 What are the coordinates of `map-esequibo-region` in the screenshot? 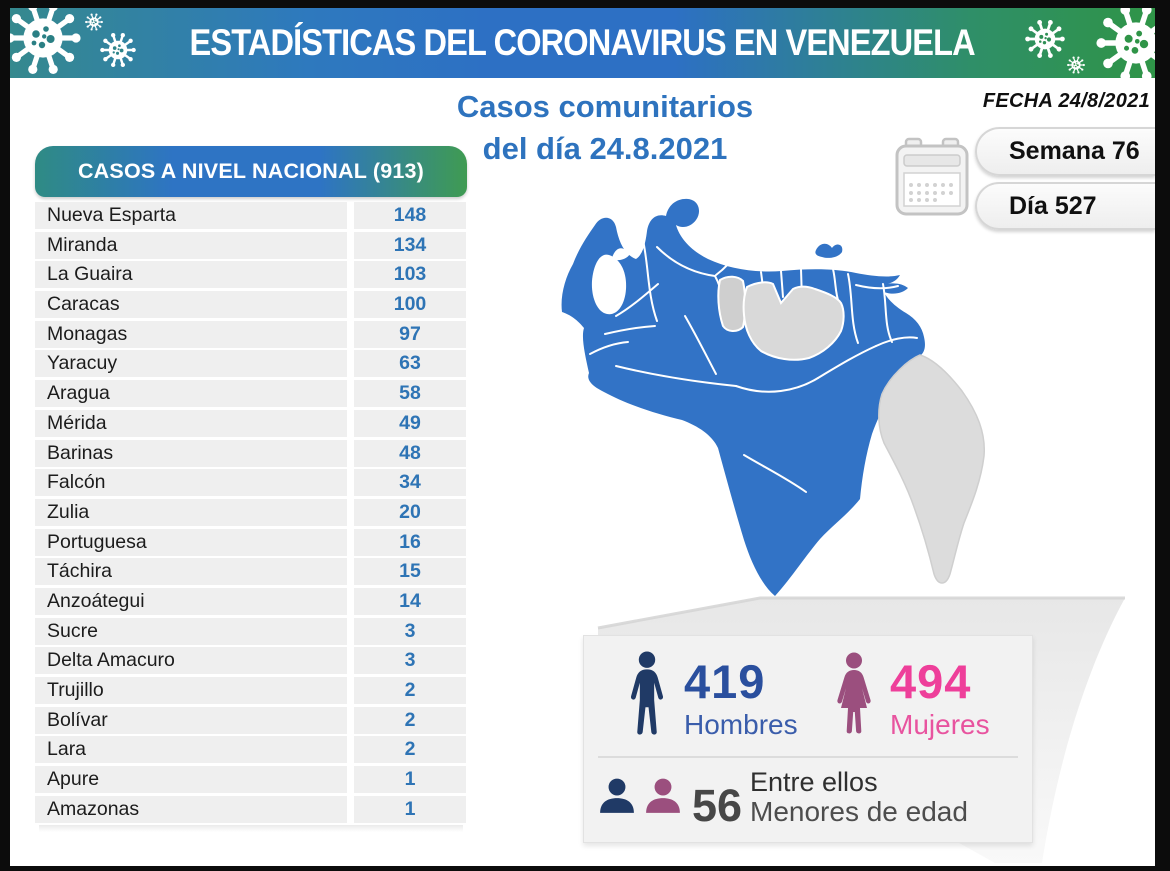 It's located at (932, 469).